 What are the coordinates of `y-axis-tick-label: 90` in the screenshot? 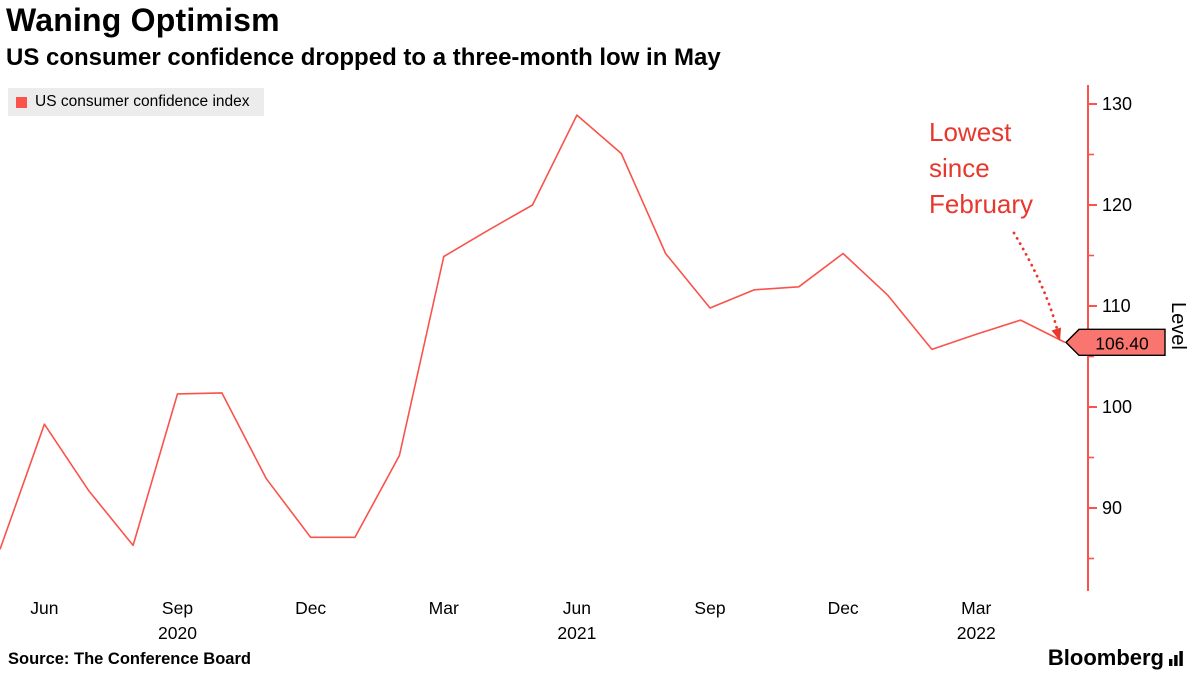 It's located at (1112, 508).